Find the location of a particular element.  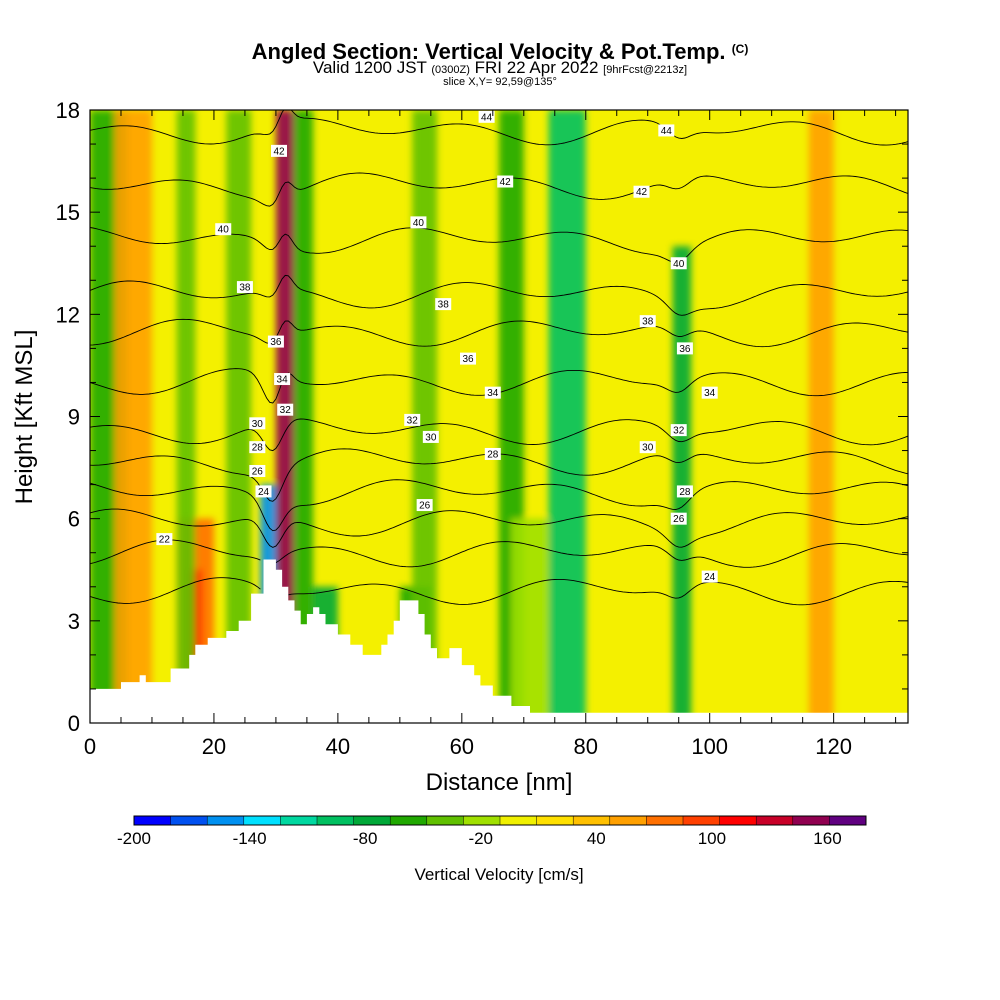

x-tick-label: 80 is located at coordinates (586, 746).